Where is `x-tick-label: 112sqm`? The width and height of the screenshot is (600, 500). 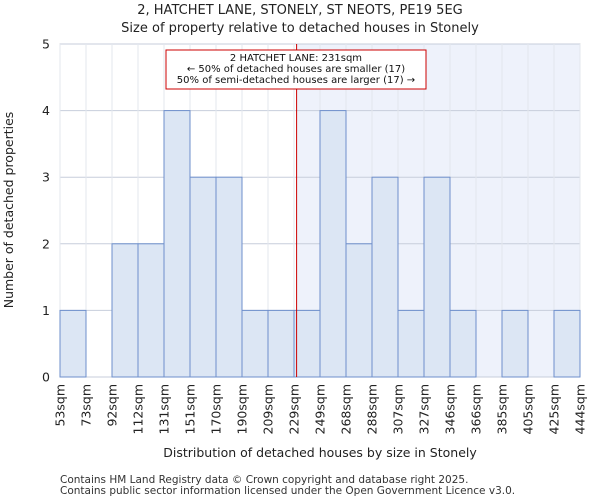 x-tick-label: 112sqm is located at coordinates (138, 409).